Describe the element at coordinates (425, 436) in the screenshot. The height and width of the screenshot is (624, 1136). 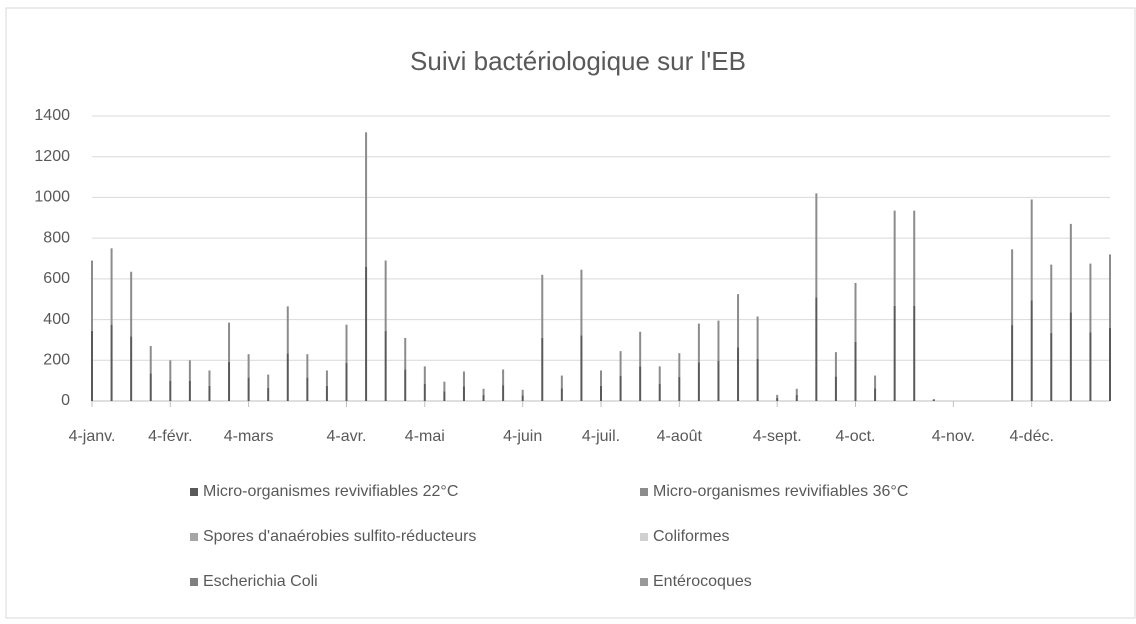
I see `x-tick-label: 4-mai` at that location.